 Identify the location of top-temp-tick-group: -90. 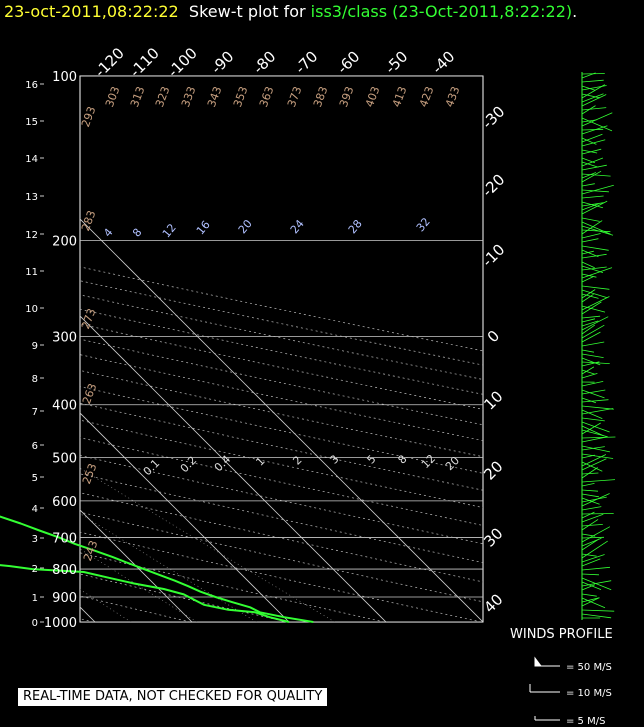
(222, 62).